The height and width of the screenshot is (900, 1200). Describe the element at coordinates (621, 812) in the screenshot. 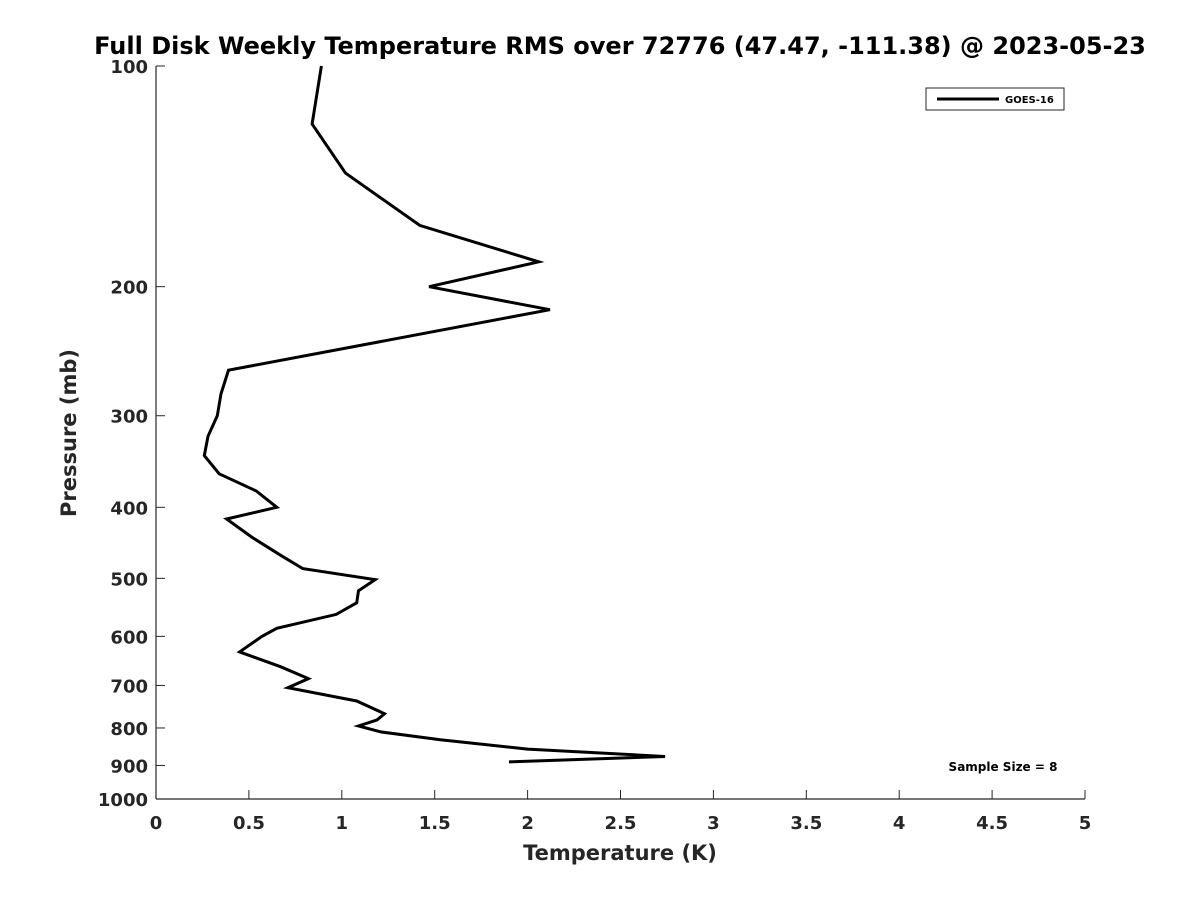

I see `x-axis-ticks: 0 0.5 1 1.5 2 2.5 3 3.5 4 4.5 5` at that location.